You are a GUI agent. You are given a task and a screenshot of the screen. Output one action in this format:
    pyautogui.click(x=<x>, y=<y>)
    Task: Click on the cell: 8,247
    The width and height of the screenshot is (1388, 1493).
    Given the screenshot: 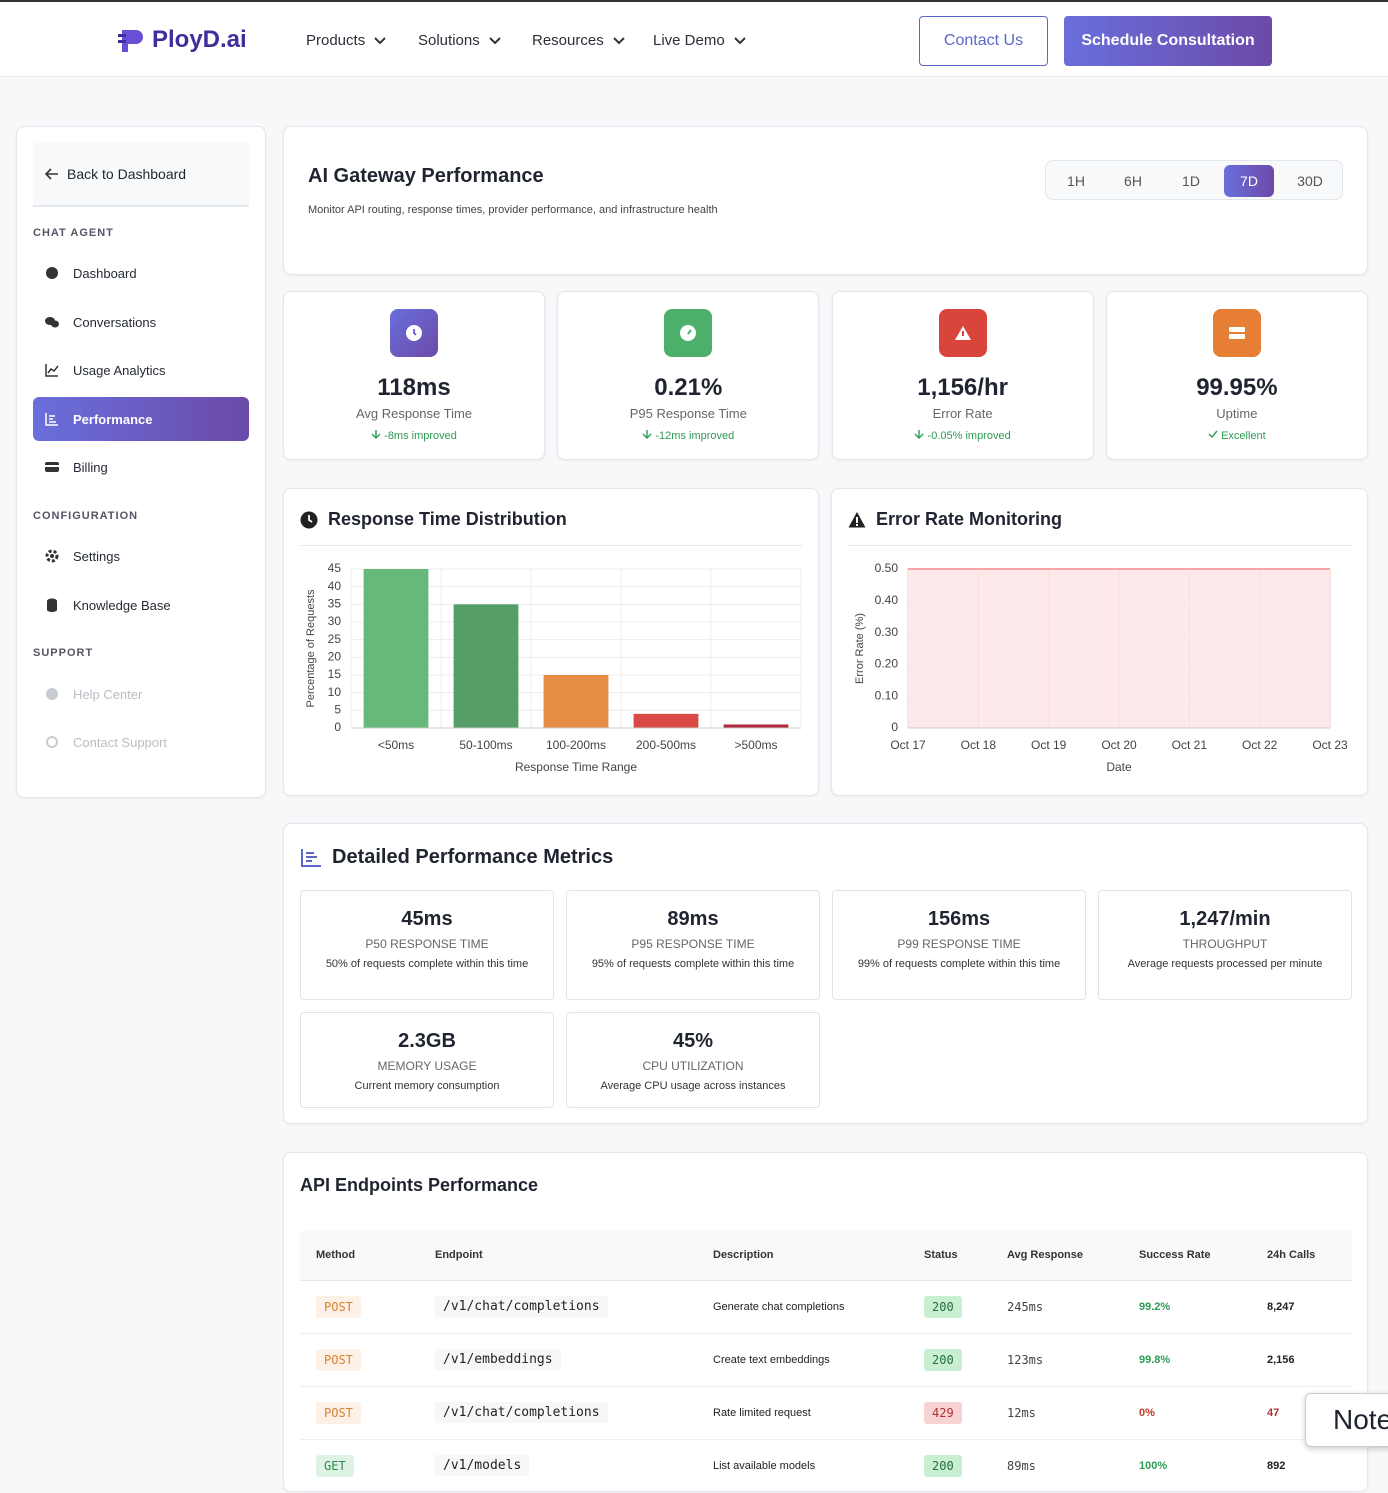 What is the action you would take?
    pyautogui.click(x=1301, y=1307)
    